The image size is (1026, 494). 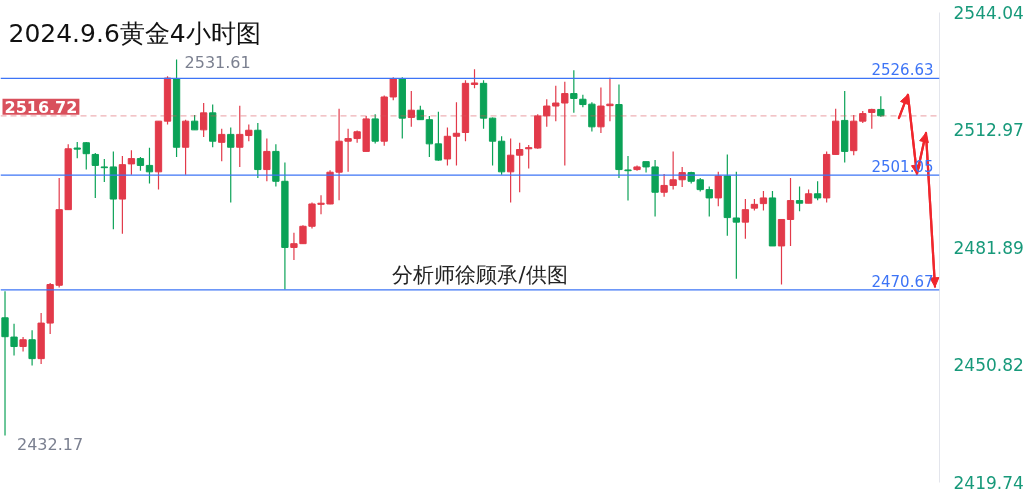 What do you see at coordinates (50, 444) in the screenshot?
I see `annotation: 2432.17` at bounding box center [50, 444].